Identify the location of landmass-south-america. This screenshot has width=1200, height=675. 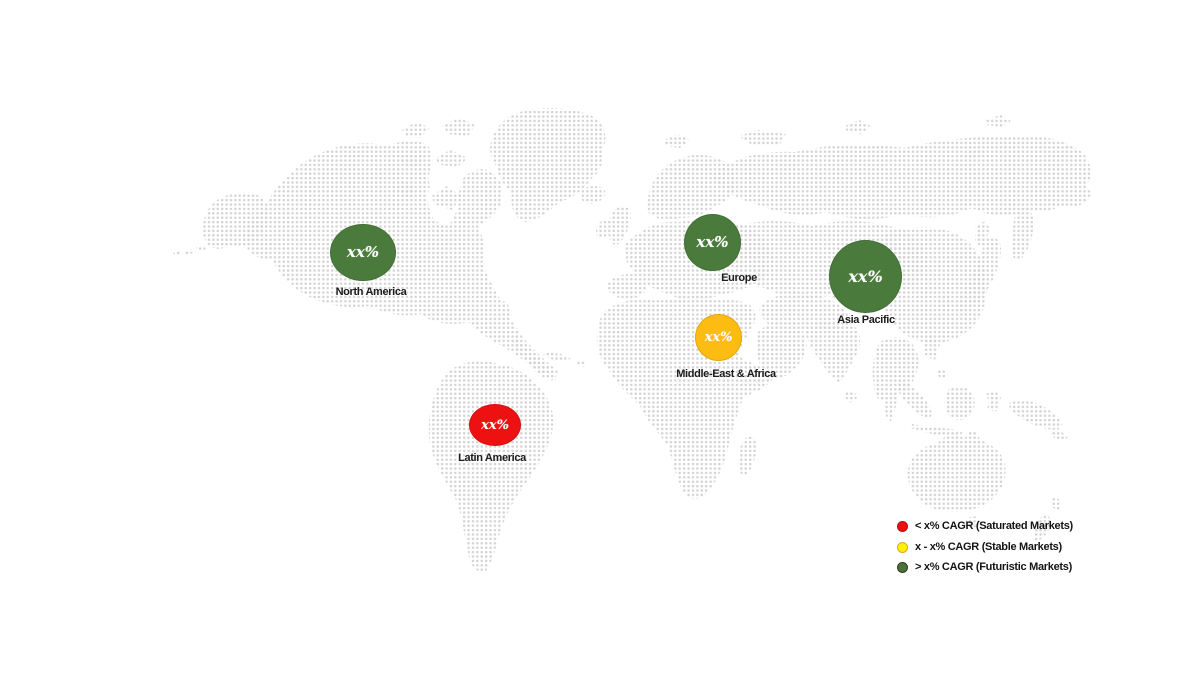
(491, 467).